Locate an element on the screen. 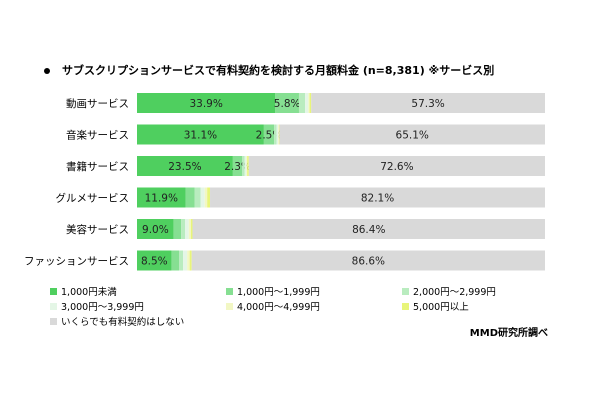 The width and height of the screenshot is (600, 400). data-label: 33.9% is located at coordinates (205, 104).